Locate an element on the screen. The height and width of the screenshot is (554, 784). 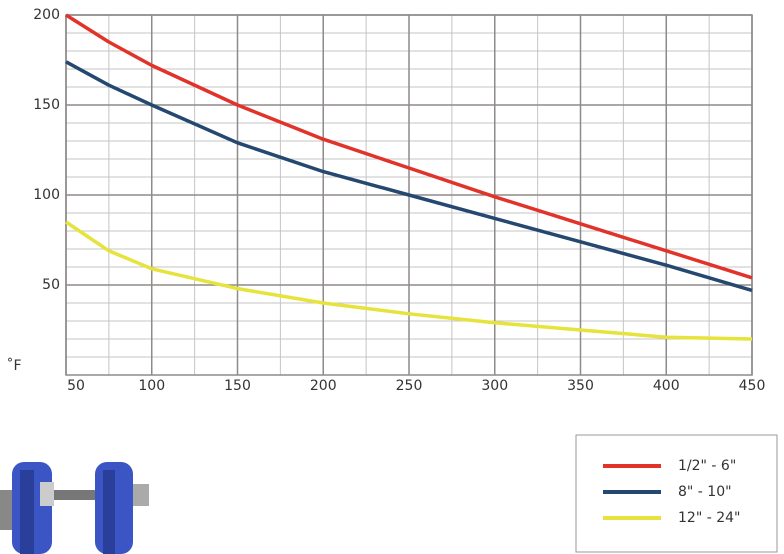
x-tick-label: 200 is located at coordinates (323, 386).